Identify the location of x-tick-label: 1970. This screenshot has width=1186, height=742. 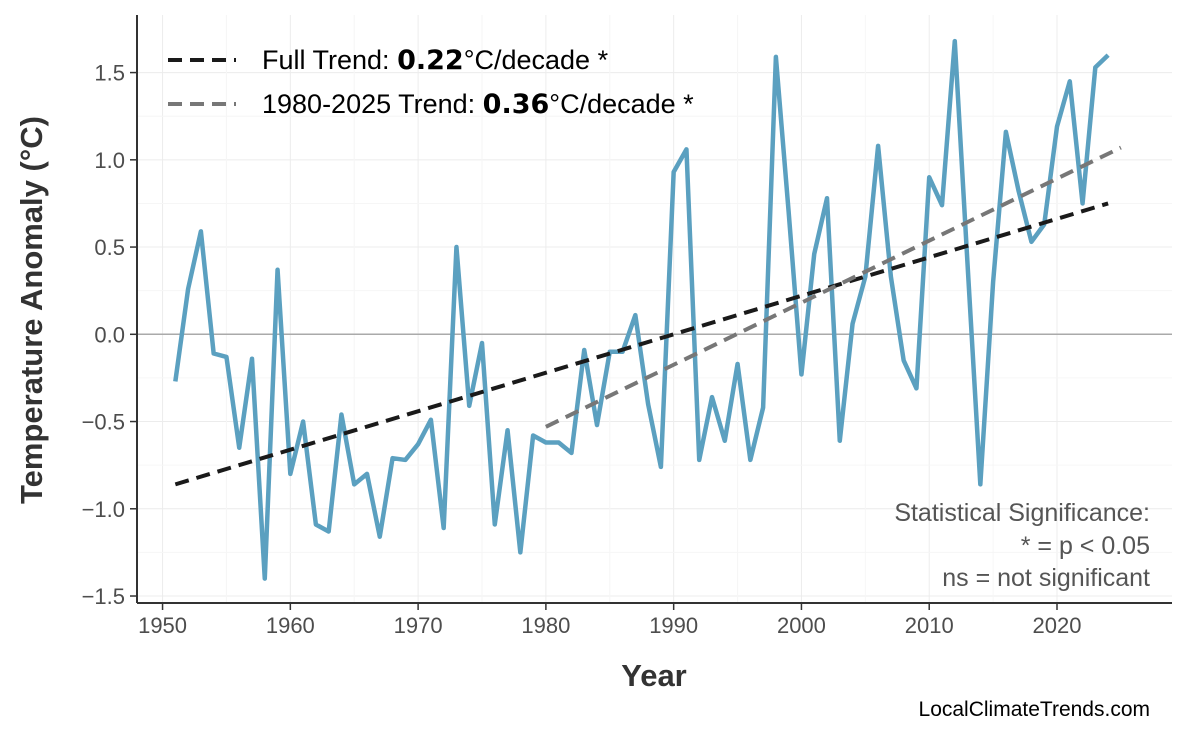
(418, 625).